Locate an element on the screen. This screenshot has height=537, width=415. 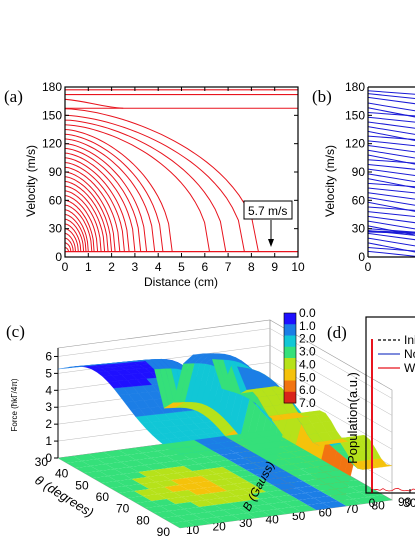
z-tick-label: 4 is located at coordinates (48, 390).